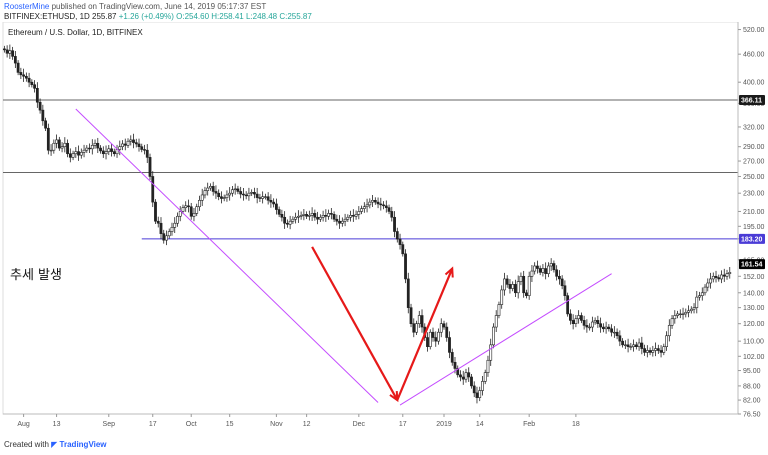 The height and width of the screenshot is (455, 768). What do you see at coordinates (227, 16) in the screenshot?
I see `high-value: H:258.41` at bounding box center [227, 16].